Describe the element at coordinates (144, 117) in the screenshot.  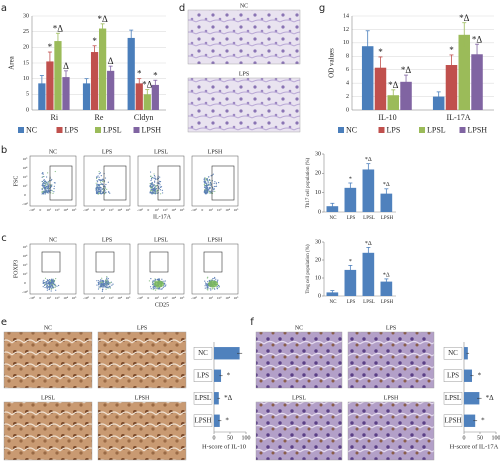
I see `x-tick-label: Cldyn` at that location.